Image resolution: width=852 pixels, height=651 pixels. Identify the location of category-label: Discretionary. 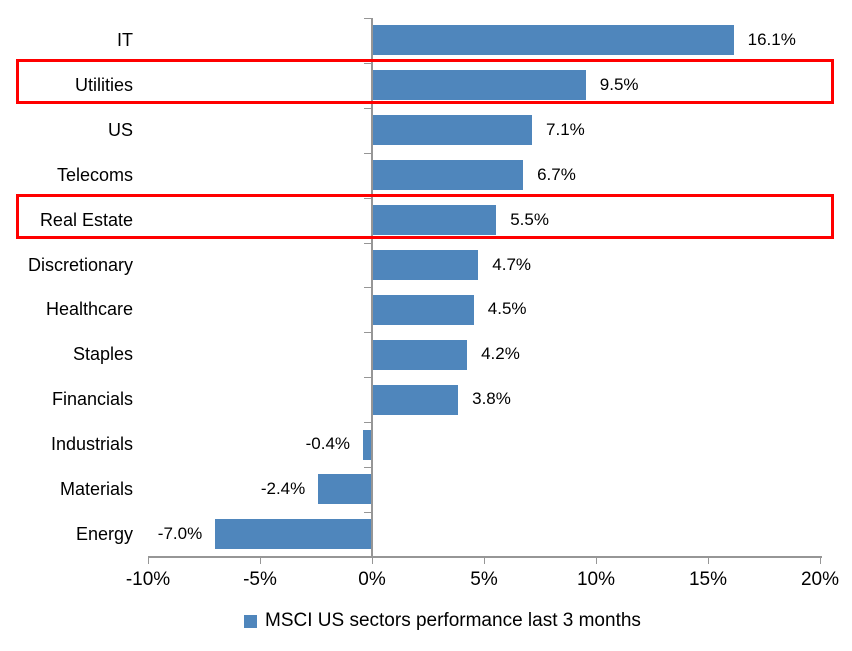
(80, 264).